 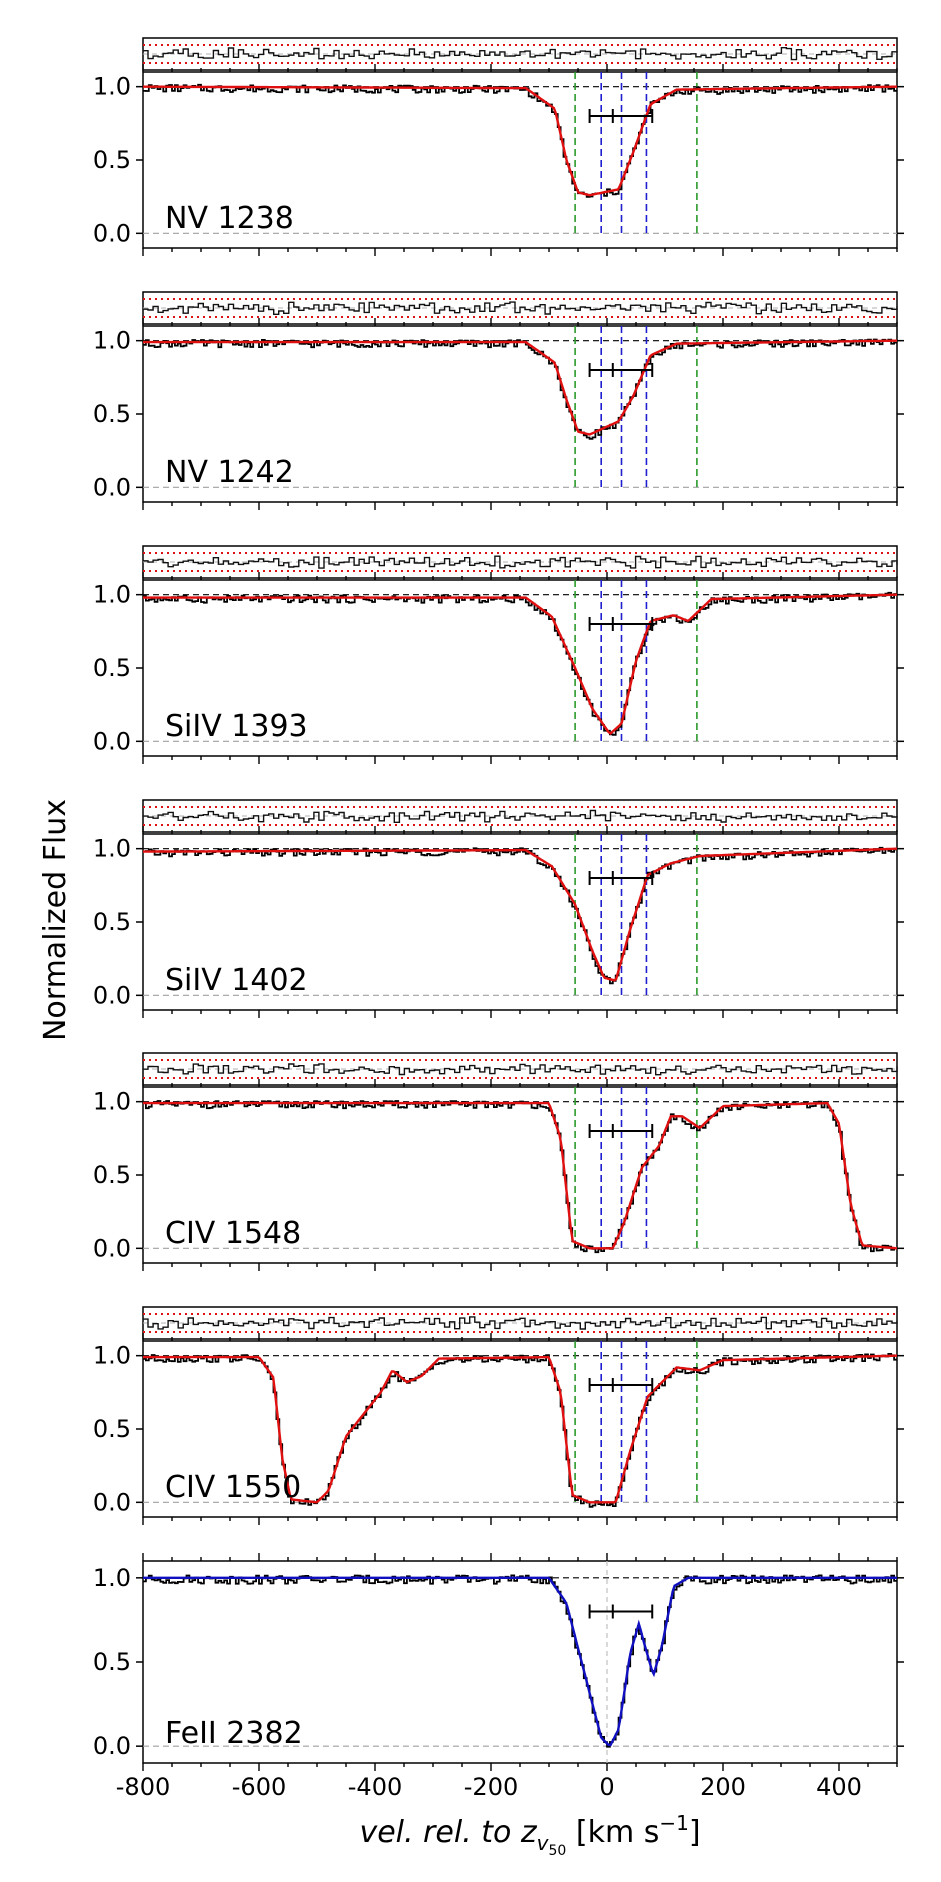 I want to click on spectrum-panel: 0.0 0.5 1.0 SiIV 1402, so click(x=498, y=908).